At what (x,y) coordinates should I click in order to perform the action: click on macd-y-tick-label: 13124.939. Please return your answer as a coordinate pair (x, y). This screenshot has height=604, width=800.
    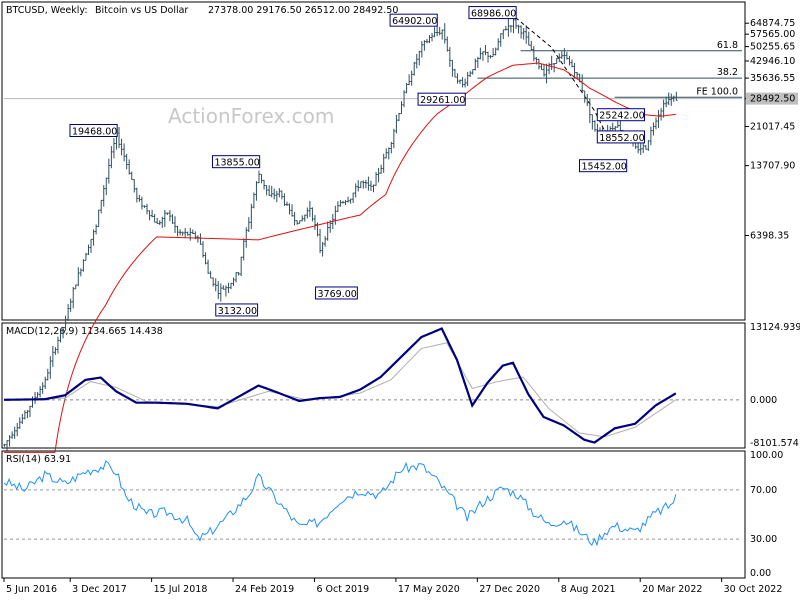
    Looking at the image, I should click on (775, 327).